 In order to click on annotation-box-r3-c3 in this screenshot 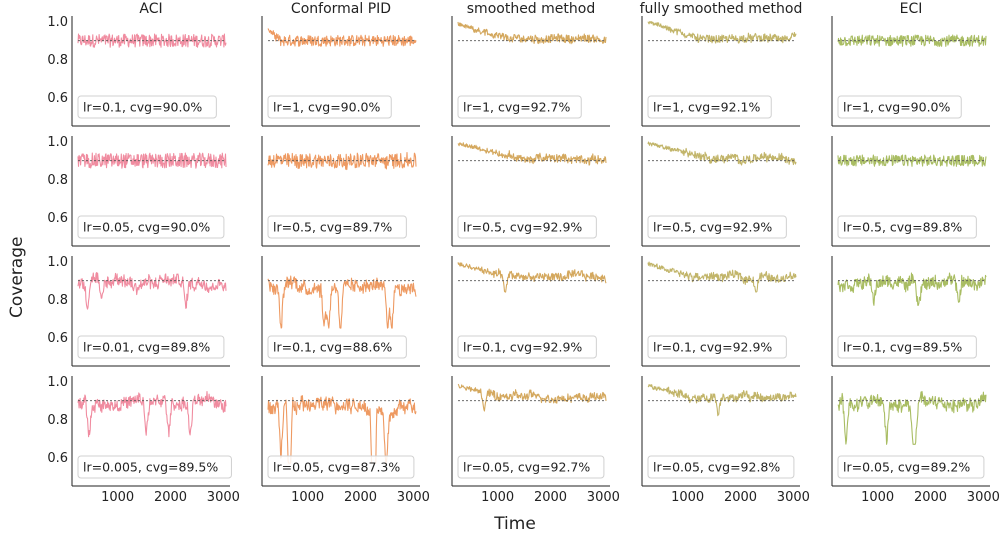, I will do `click(527, 347)`.